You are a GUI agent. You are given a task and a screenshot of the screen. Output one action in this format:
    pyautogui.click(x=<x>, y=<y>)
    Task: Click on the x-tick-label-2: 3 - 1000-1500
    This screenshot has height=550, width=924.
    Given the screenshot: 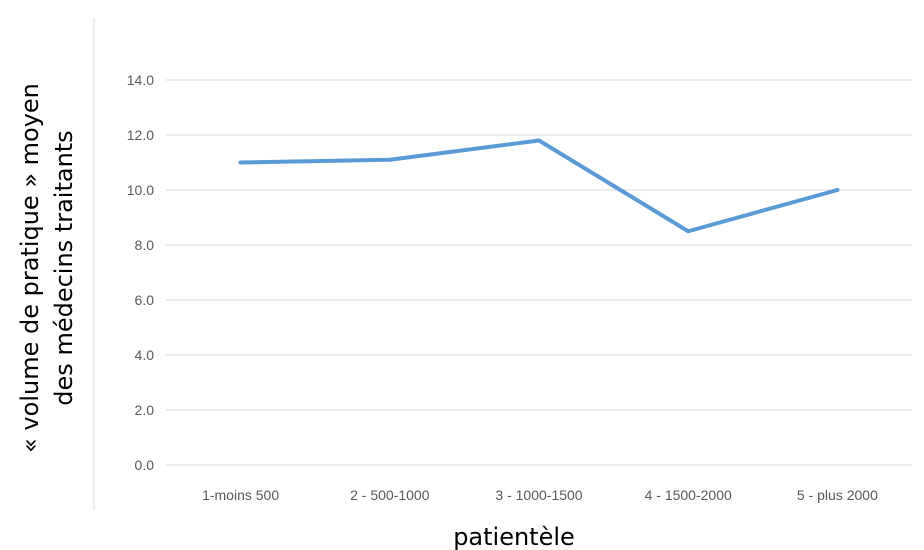 What is the action you would take?
    pyautogui.click(x=538, y=495)
    